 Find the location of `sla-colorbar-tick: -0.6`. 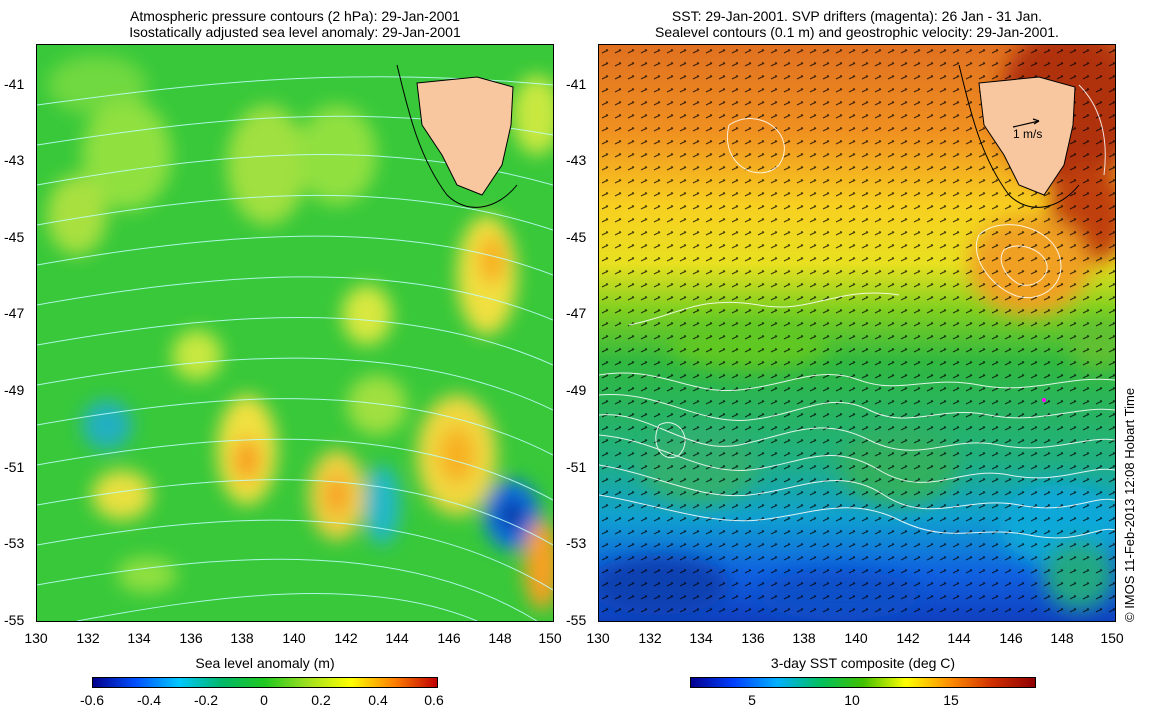

sla-colorbar-tick: -0.6 is located at coordinates (92, 700).